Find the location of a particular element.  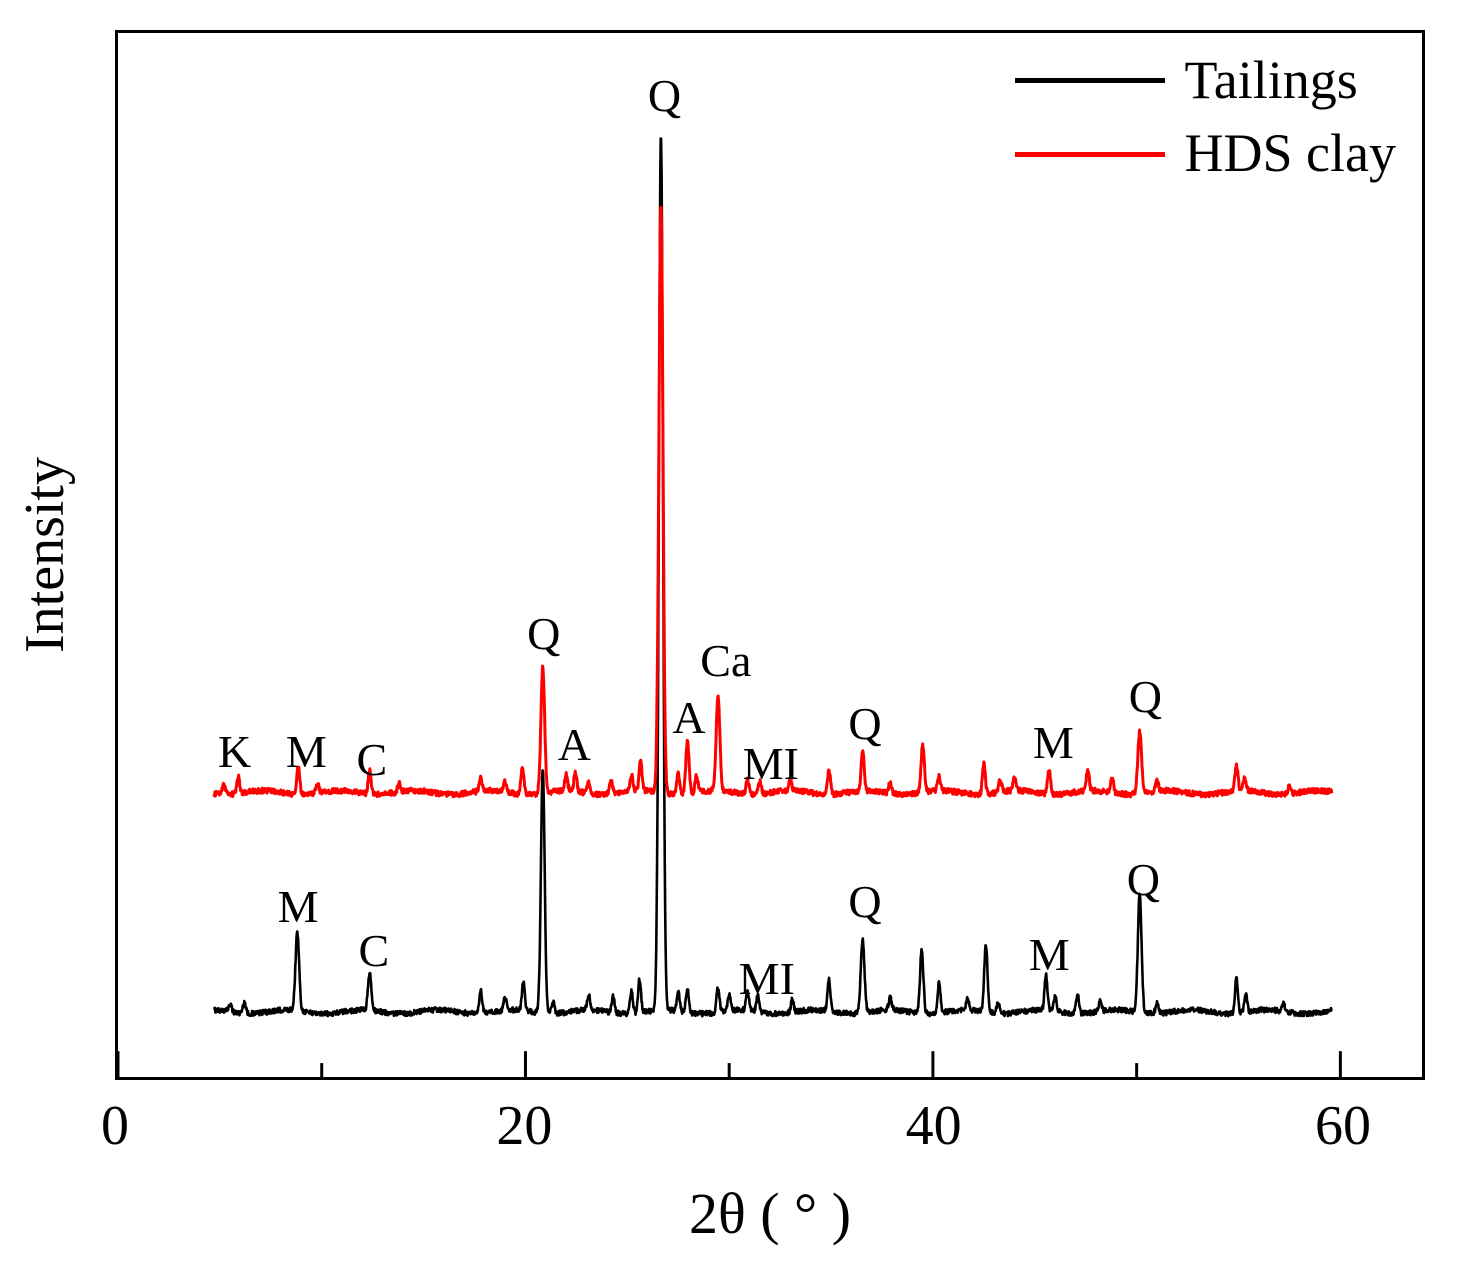

legend-label: HDS clay is located at coordinates (1290, 153).